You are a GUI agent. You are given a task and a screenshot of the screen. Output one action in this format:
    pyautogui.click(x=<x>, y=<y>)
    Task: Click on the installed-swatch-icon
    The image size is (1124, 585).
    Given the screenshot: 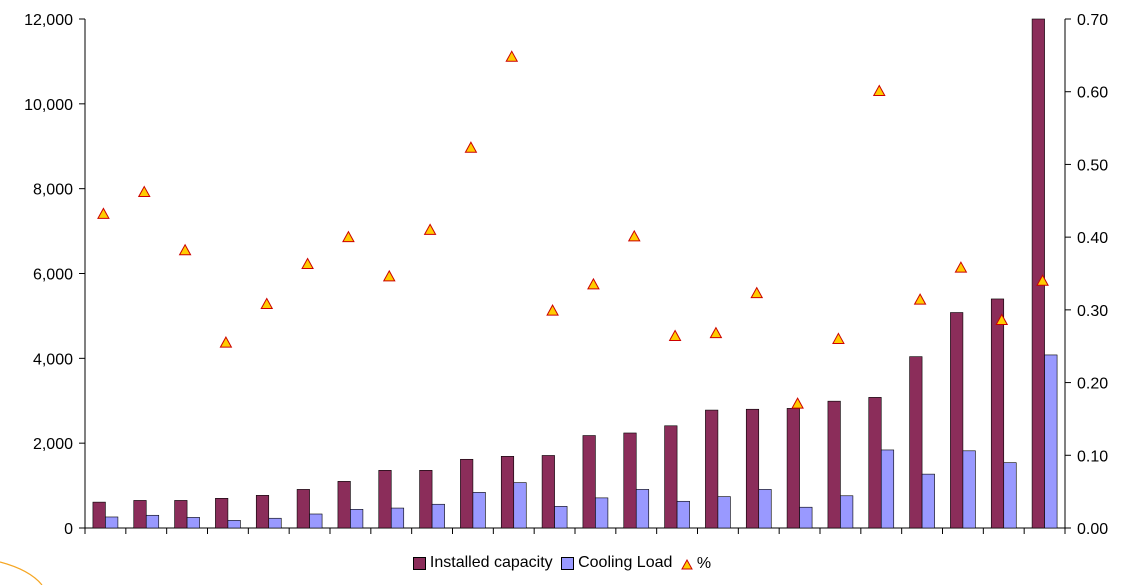 What is the action you would take?
    pyautogui.click(x=419, y=563)
    